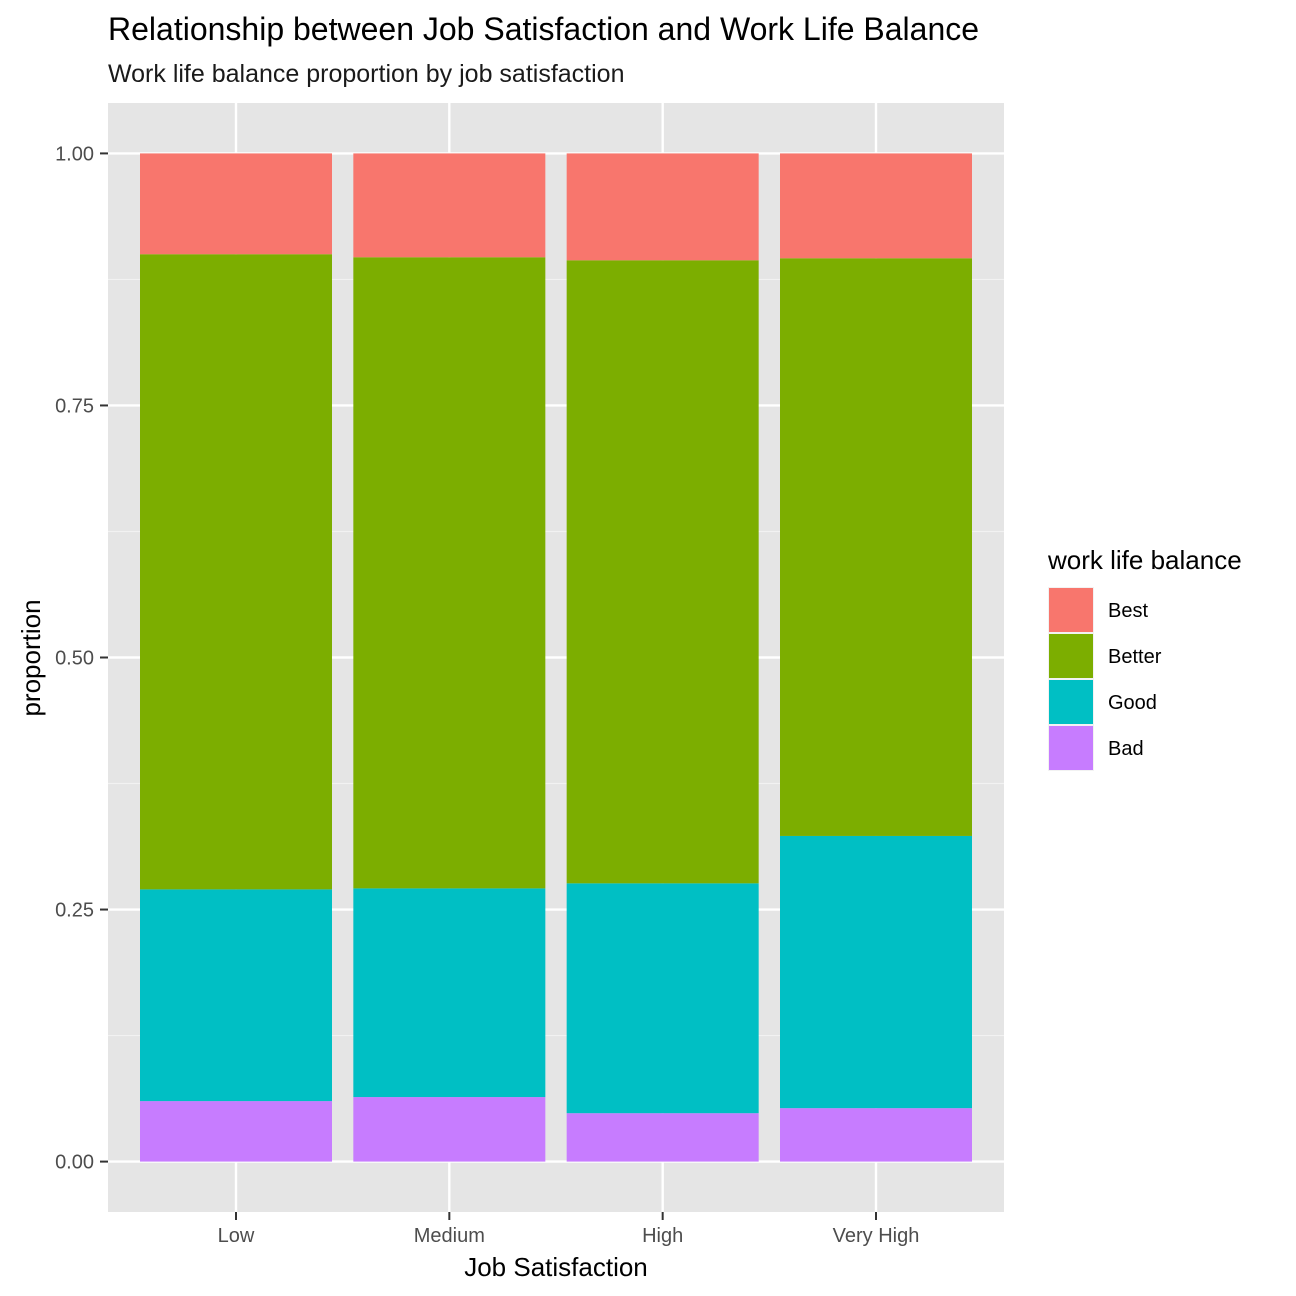  I want to click on legend-label-best: Best, so click(1128, 611).